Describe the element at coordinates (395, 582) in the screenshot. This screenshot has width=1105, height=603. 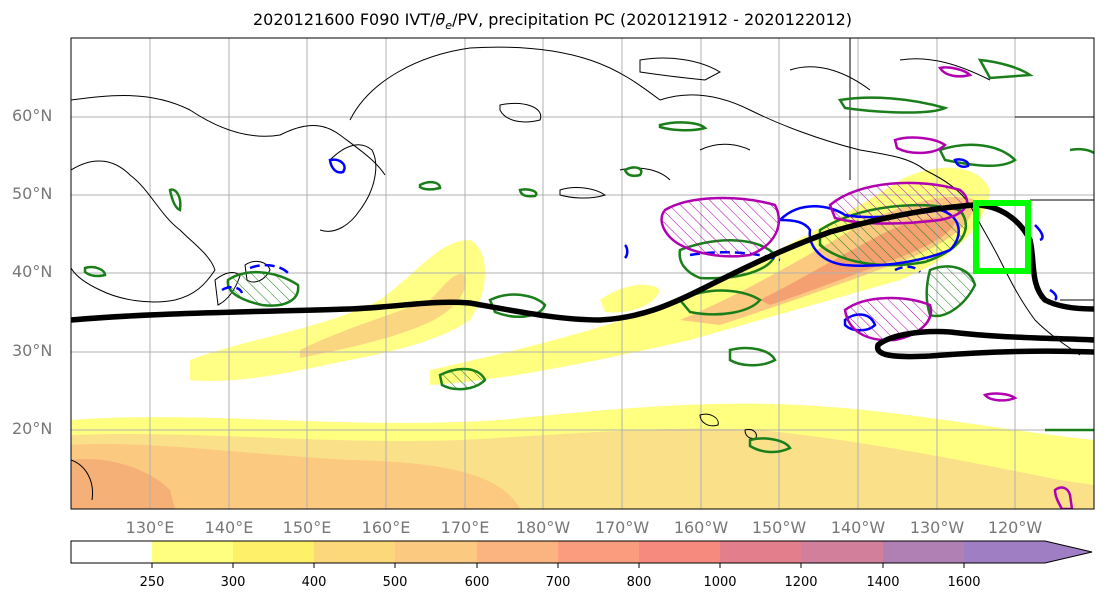
I see `colorbar-label: 500` at that location.